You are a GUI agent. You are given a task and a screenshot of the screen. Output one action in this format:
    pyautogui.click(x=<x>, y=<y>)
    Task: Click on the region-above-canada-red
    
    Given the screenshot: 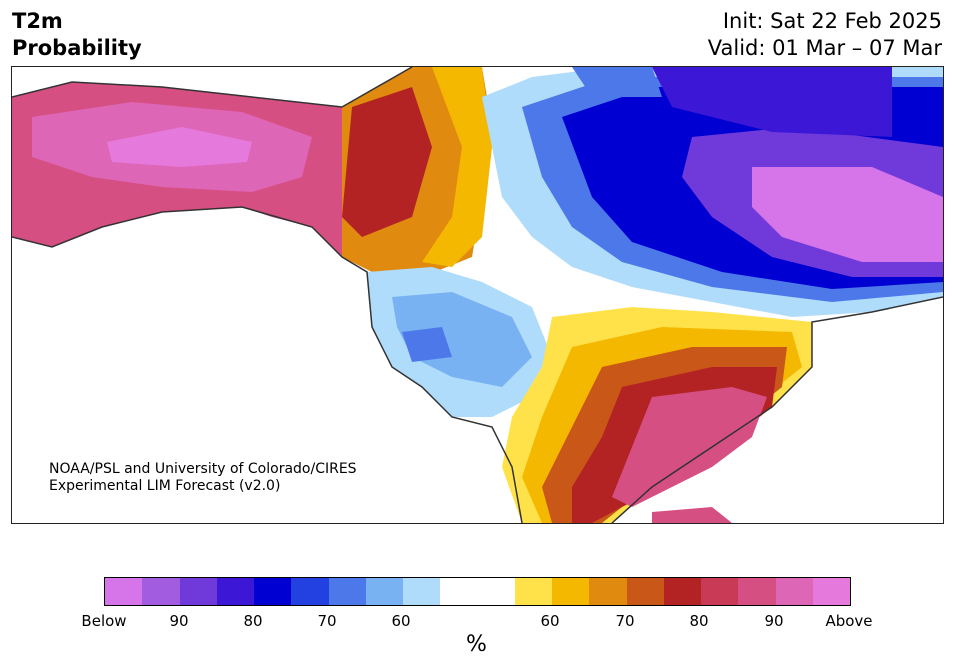 What is the action you would take?
    pyautogui.click(x=387, y=162)
    